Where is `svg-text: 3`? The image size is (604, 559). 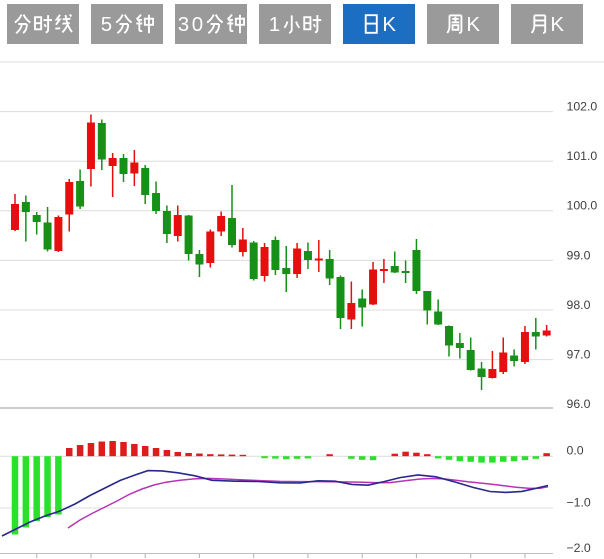 svg-text: 3 is located at coordinates (183, 24).